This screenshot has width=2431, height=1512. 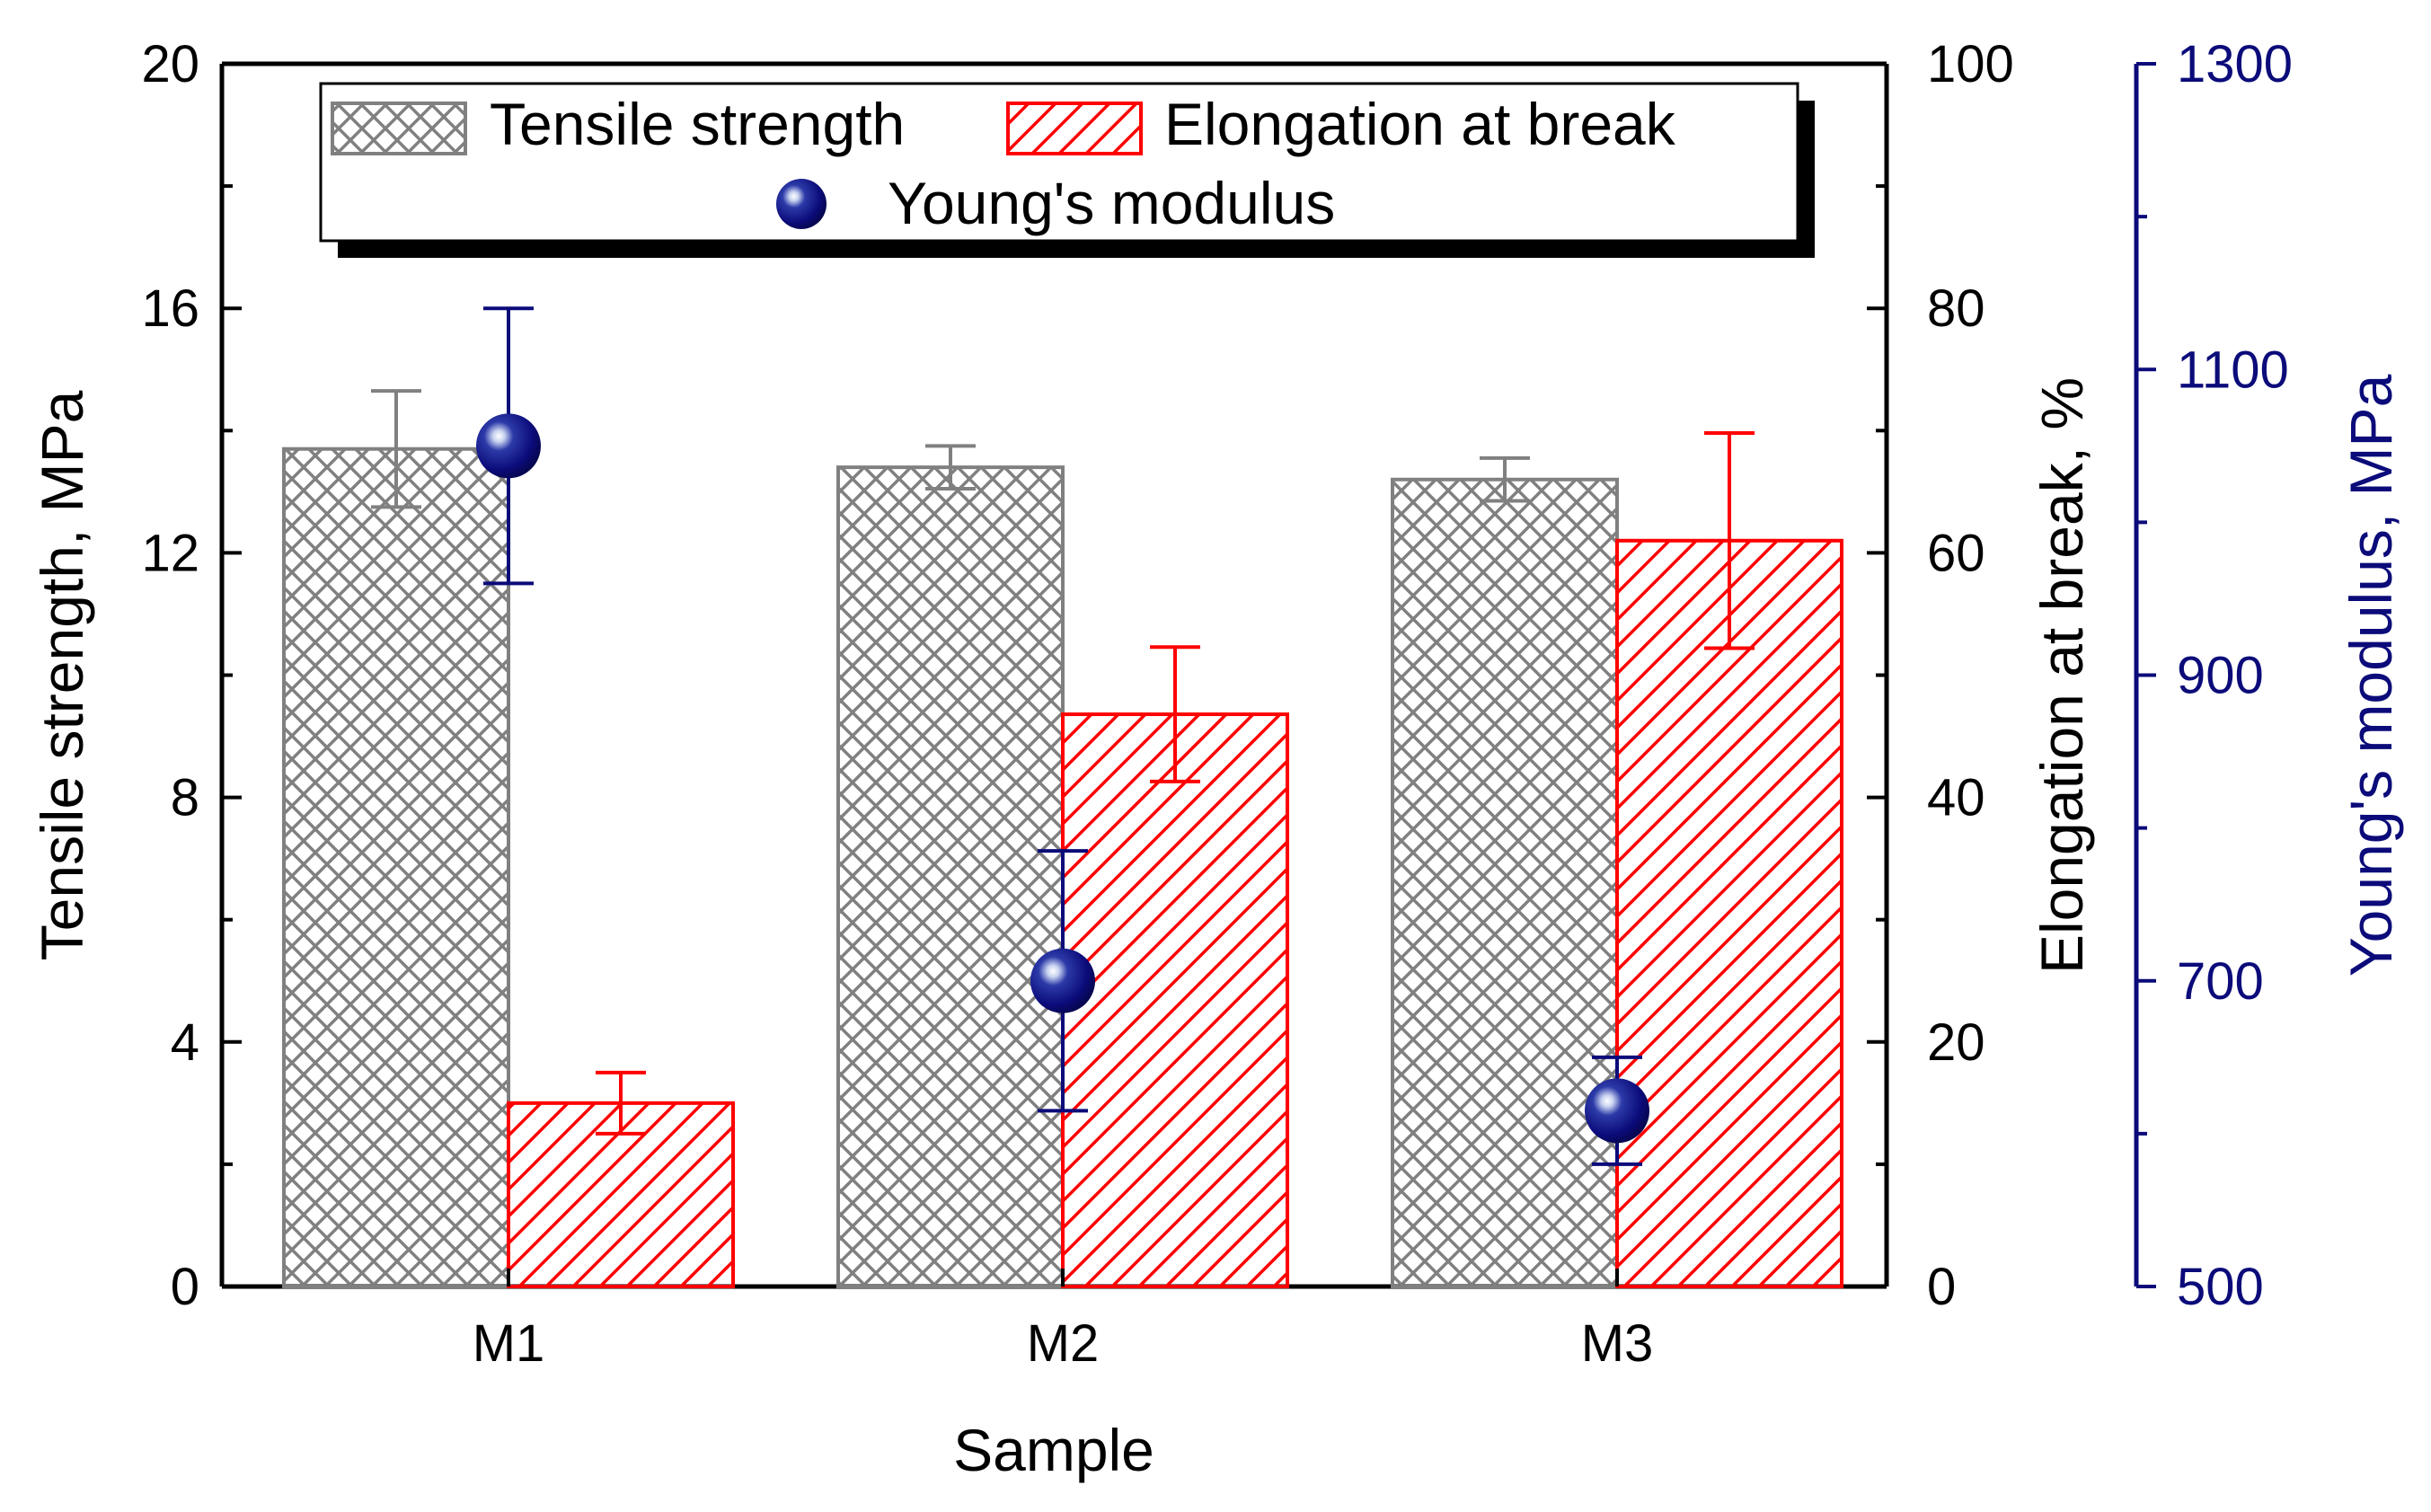 I want to click on bar-elongation-M2, so click(x=1175, y=1000).